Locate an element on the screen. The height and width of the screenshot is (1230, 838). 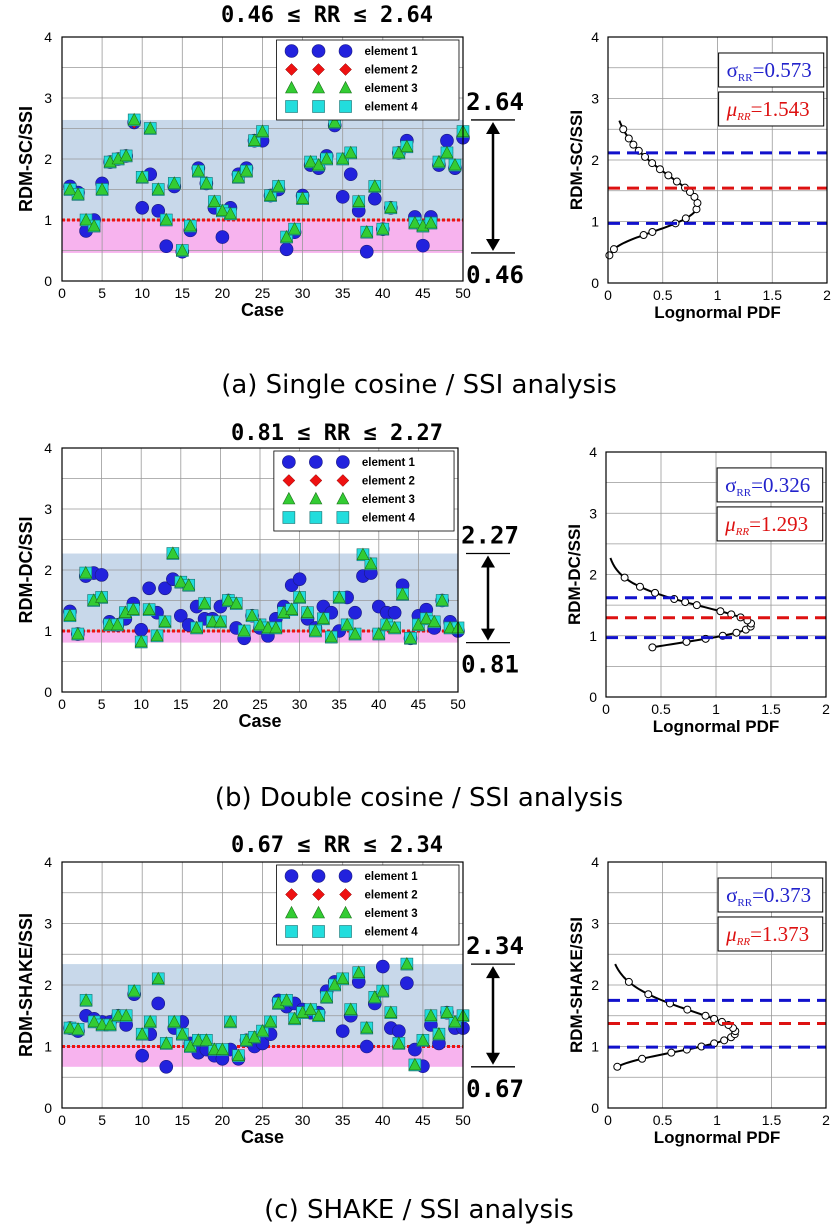
x-tick-label-c: 10 is located at coordinates (142, 1120).